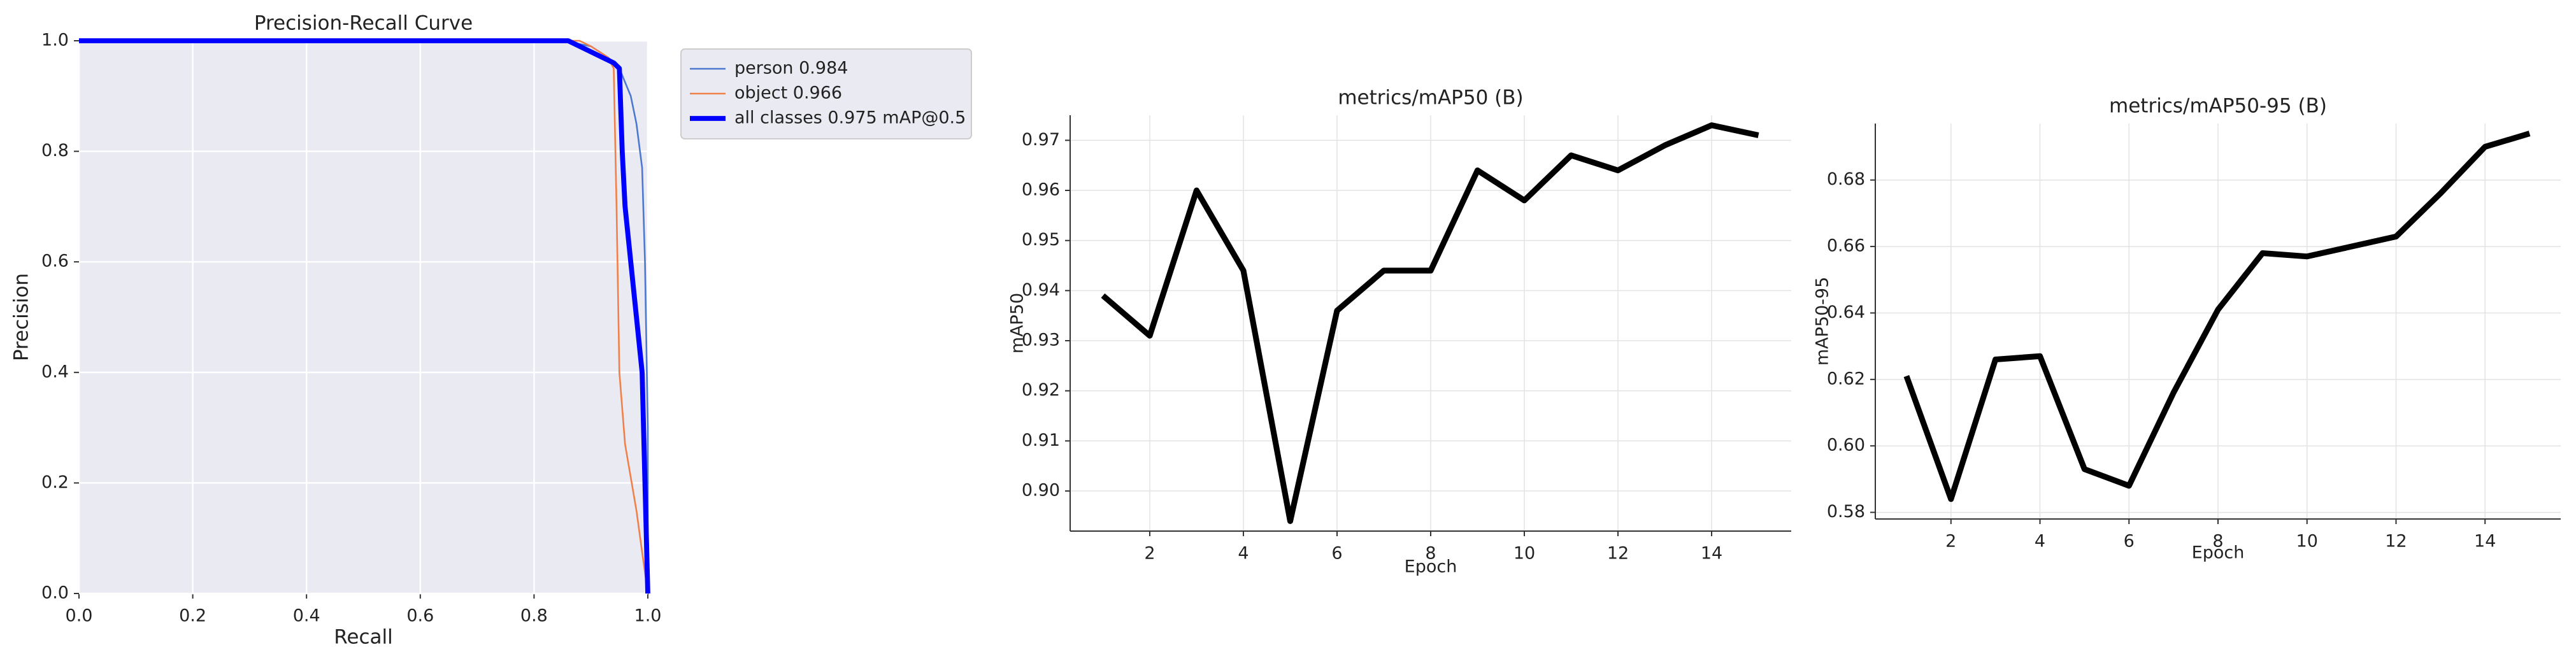 The width and height of the screenshot is (2576, 661). Describe the element at coordinates (363, 638) in the screenshot. I see `x-axis-label: Recall` at that location.